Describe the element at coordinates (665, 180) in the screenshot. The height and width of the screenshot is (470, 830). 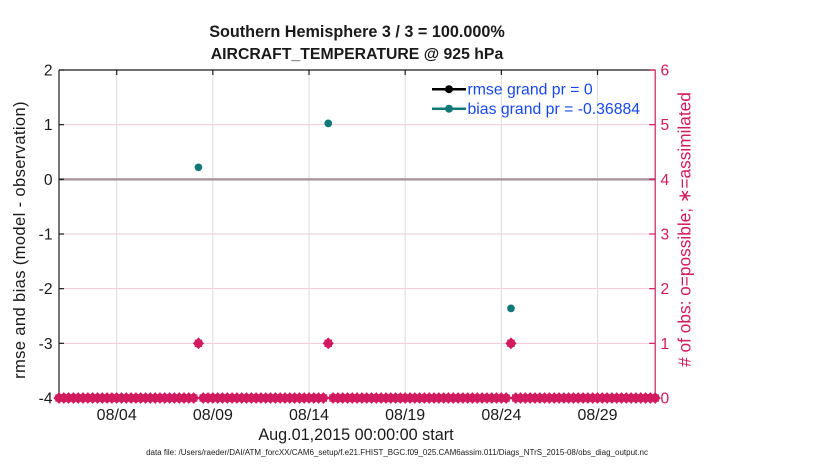
I see `svg-text: 4` at that location.